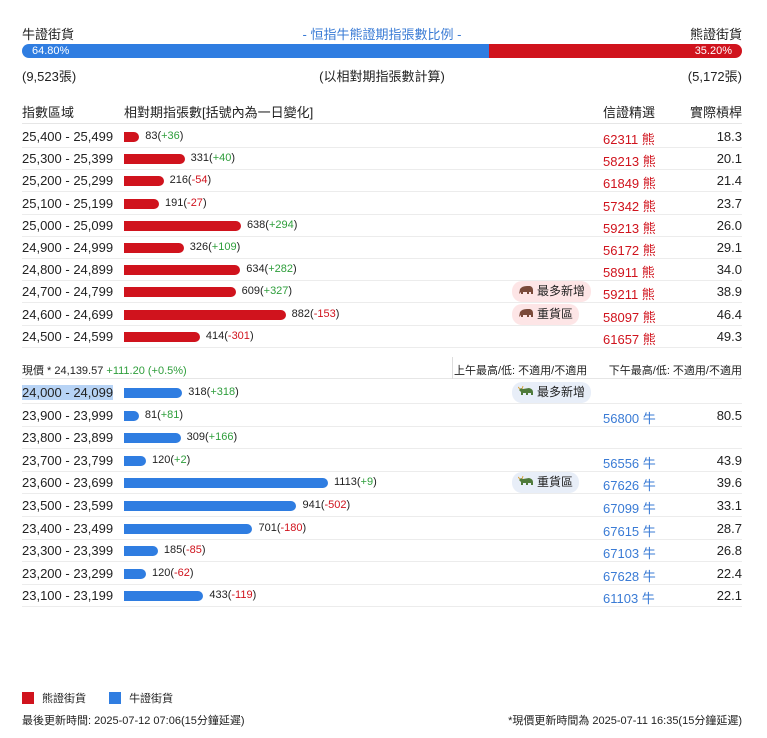 The image size is (767, 738). I want to click on ratio-title: - 恒指牛熊證期指張數比例 -, so click(382, 34).